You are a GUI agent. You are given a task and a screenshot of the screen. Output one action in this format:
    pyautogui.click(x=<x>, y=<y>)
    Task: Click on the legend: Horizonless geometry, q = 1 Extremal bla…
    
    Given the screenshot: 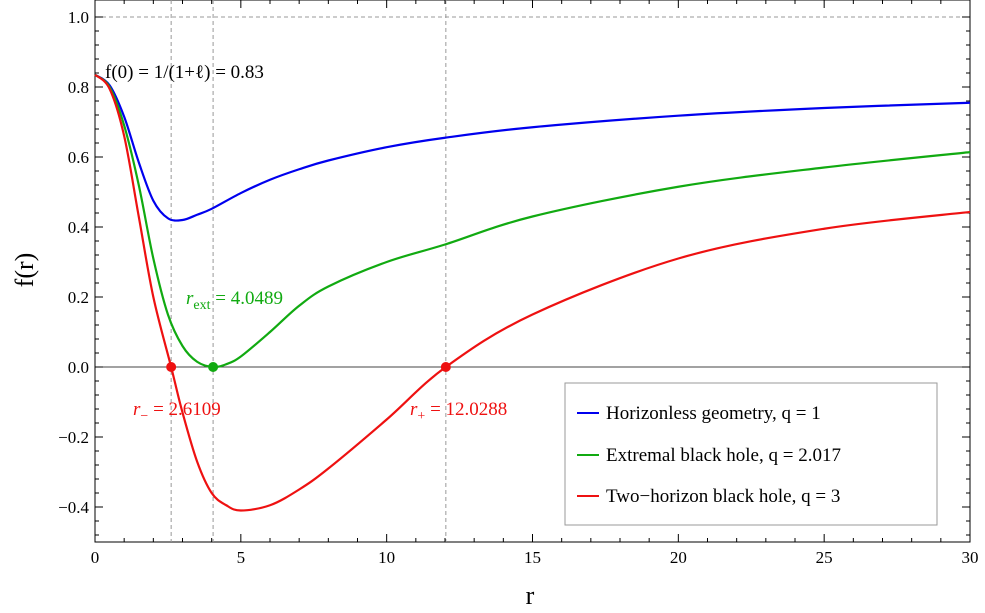 What is the action you would take?
    pyautogui.click(x=751, y=454)
    